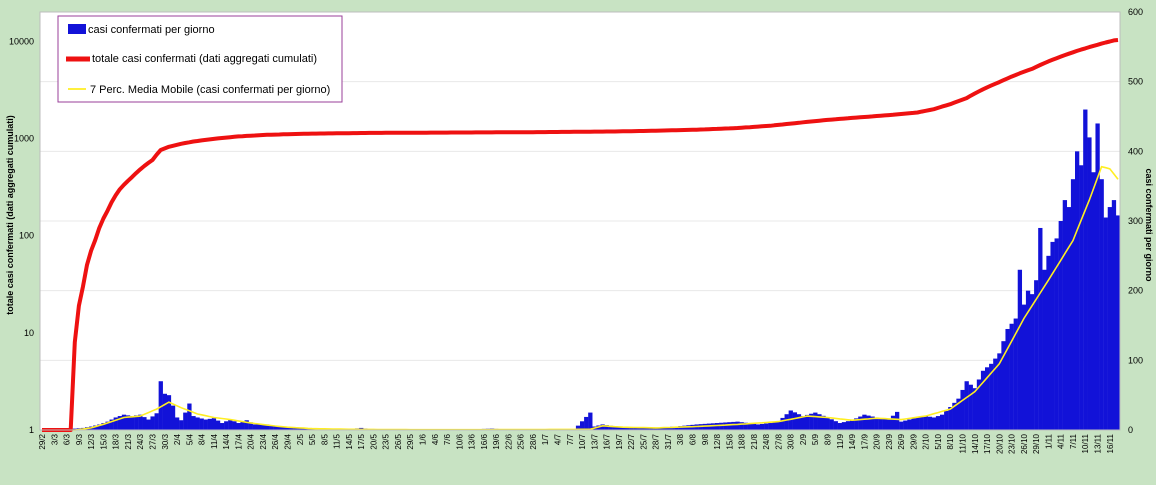 This screenshot has width=1156, height=485. What do you see at coordinates (840, 441) in the screenshot?
I see `x-date-label-195: 11/9` at bounding box center [840, 441].